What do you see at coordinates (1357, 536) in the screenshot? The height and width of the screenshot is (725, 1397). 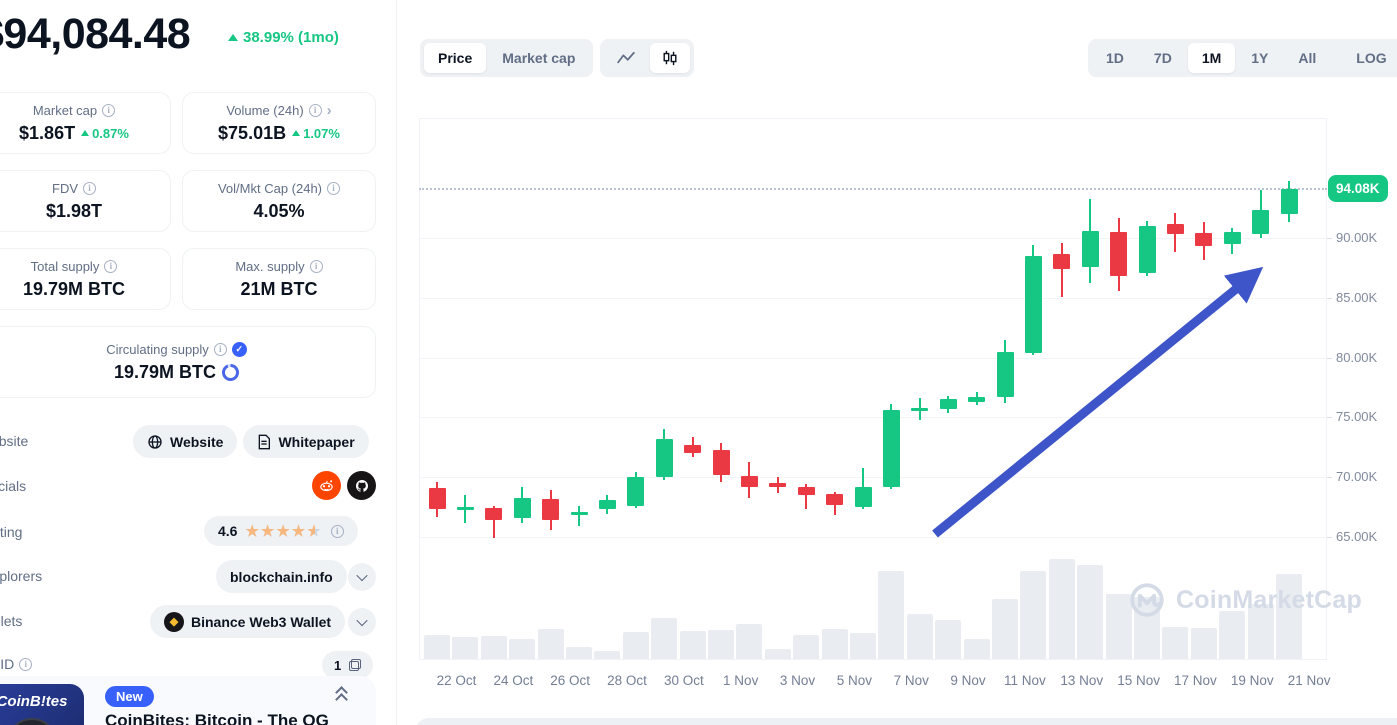 I see `y-tick-label: 65.00K` at bounding box center [1357, 536].